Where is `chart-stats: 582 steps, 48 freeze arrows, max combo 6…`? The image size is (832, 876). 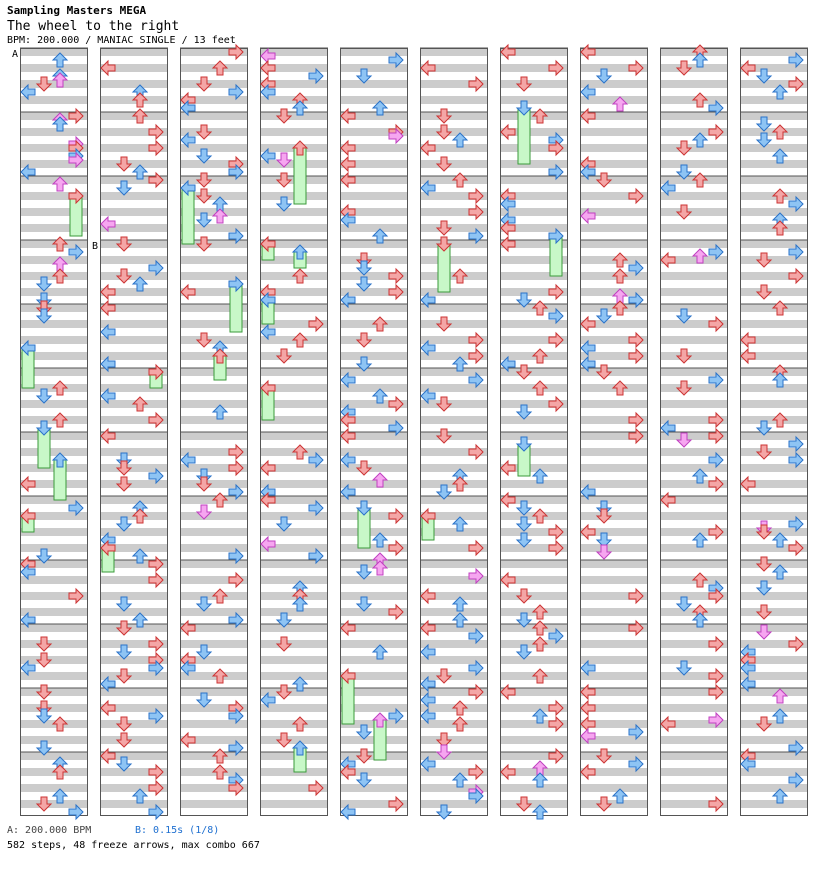
chart-stats: 582 steps, 48 freeze arrows, max combo 6… is located at coordinates (133, 845).